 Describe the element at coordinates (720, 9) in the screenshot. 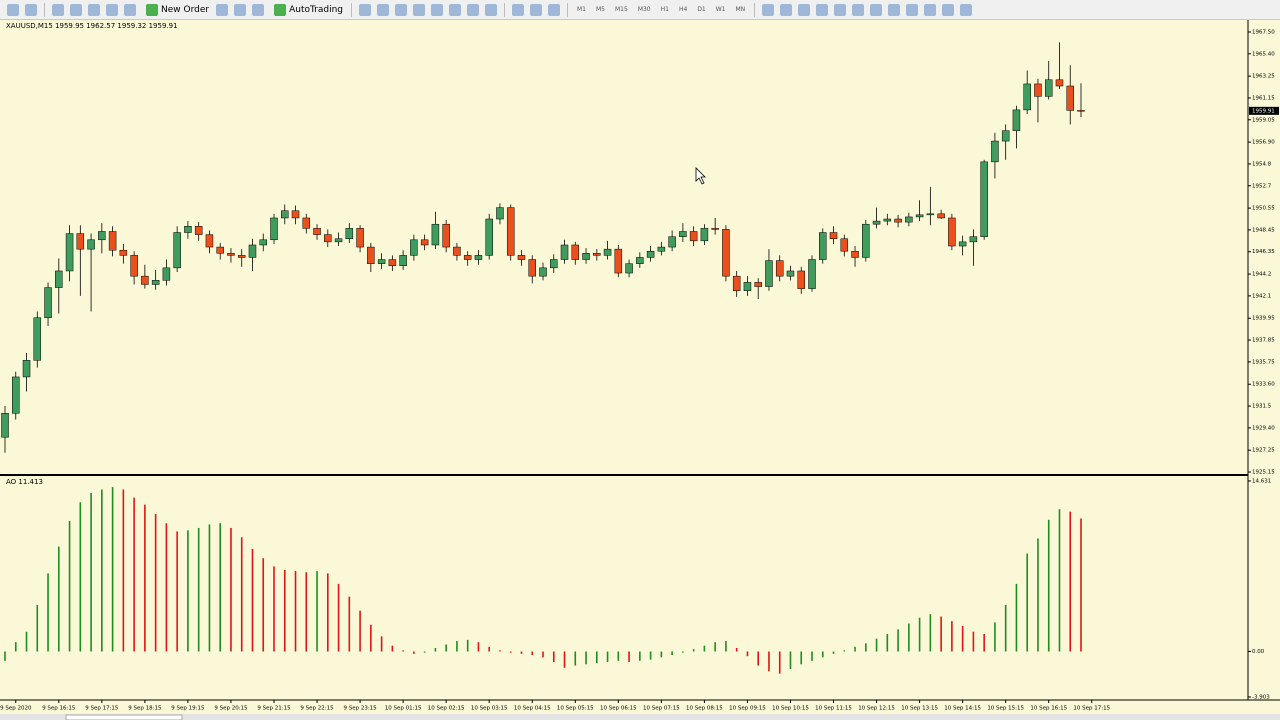

I see `timeframe-button: W1` at that location.